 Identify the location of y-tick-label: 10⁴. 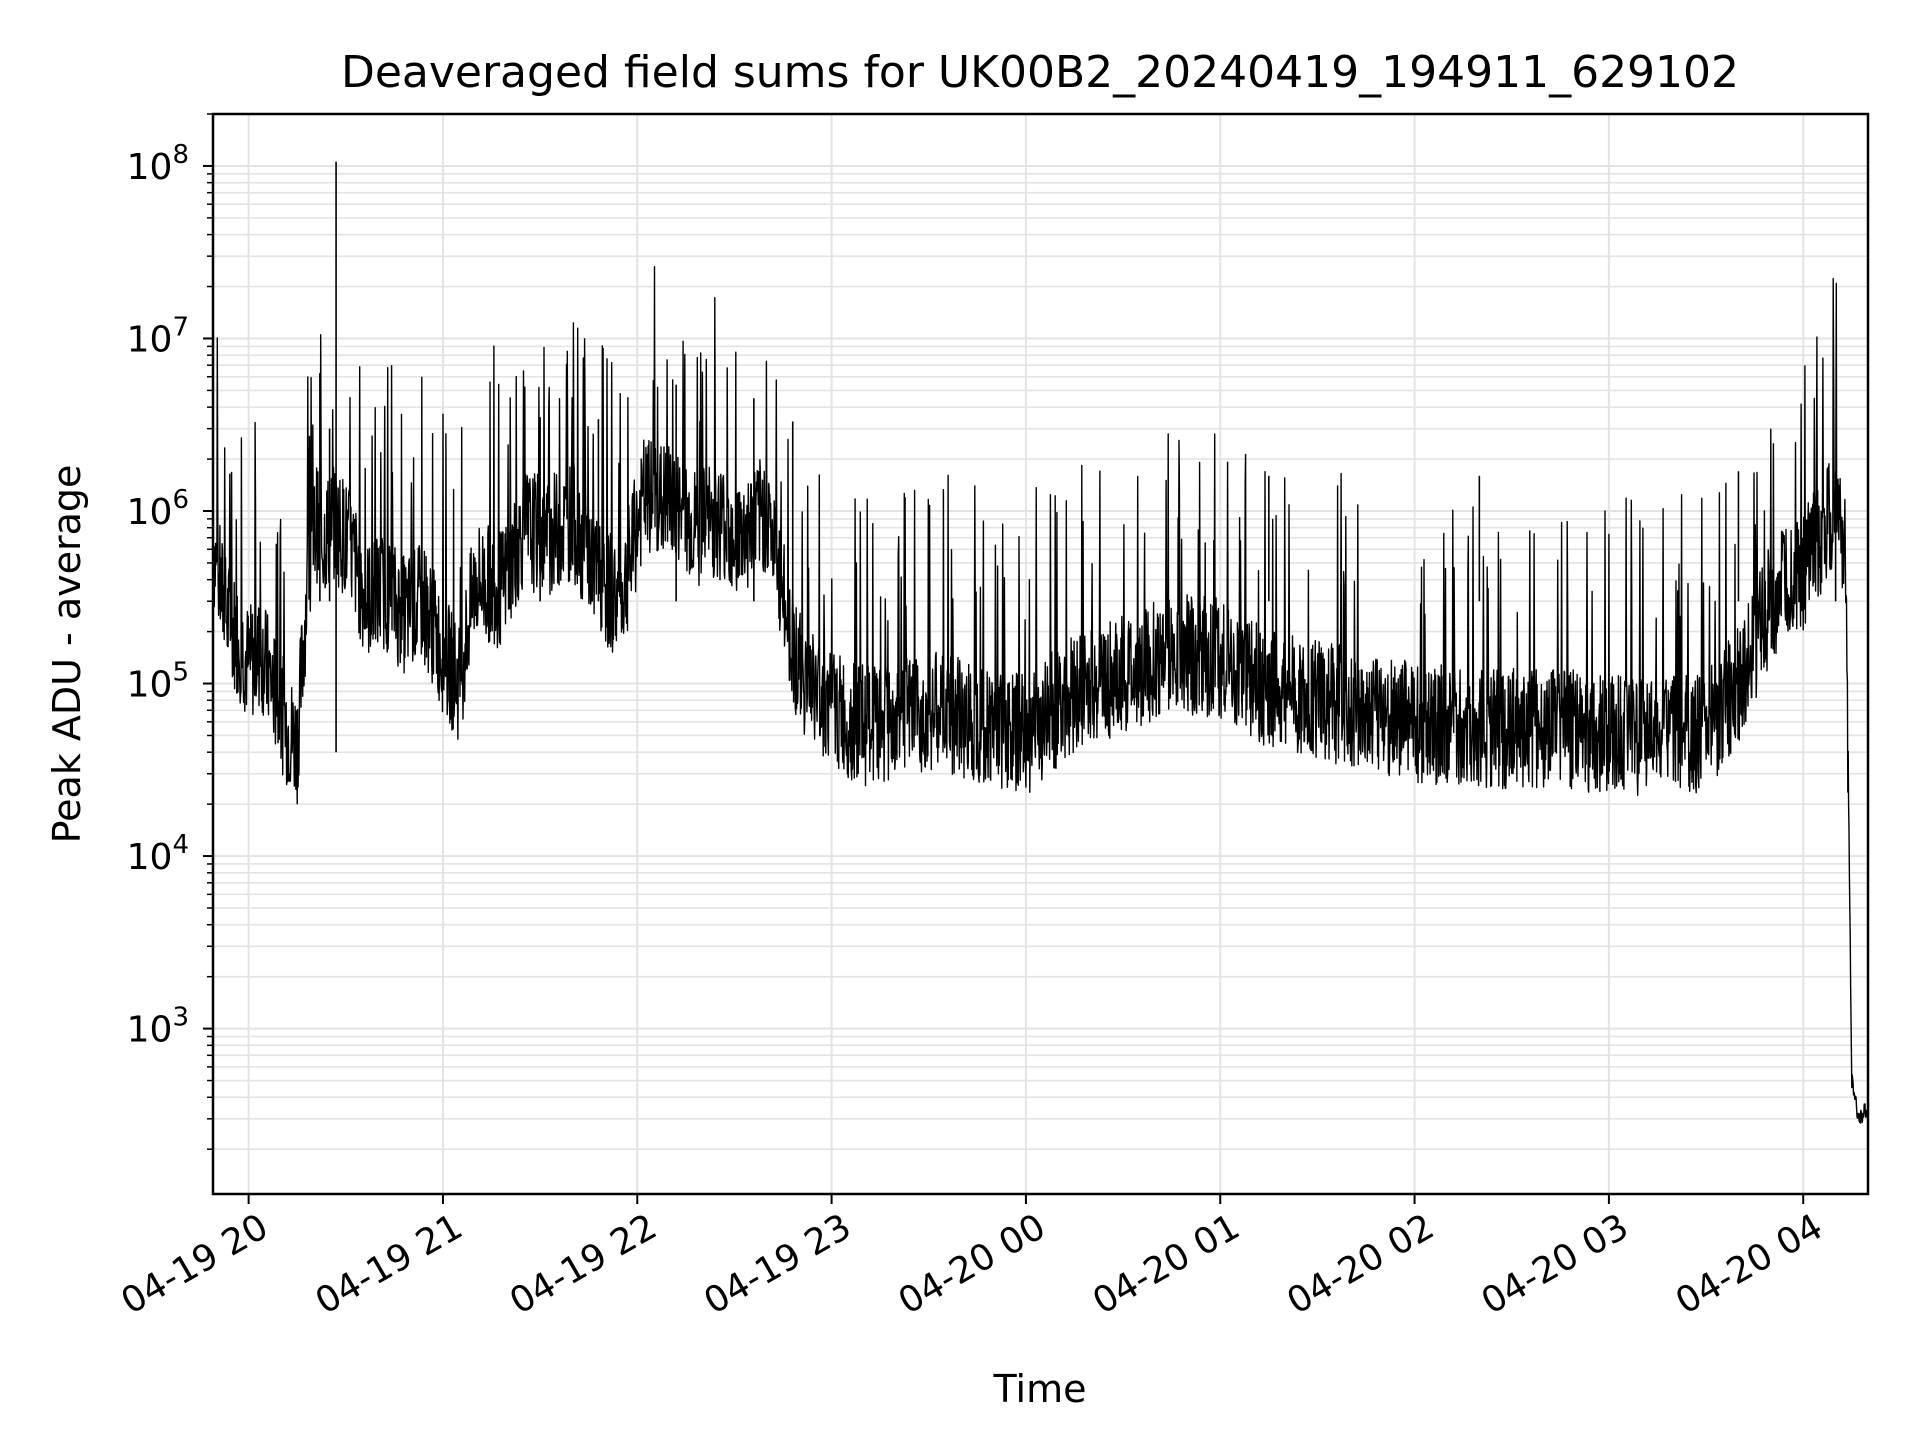
(158, 854).